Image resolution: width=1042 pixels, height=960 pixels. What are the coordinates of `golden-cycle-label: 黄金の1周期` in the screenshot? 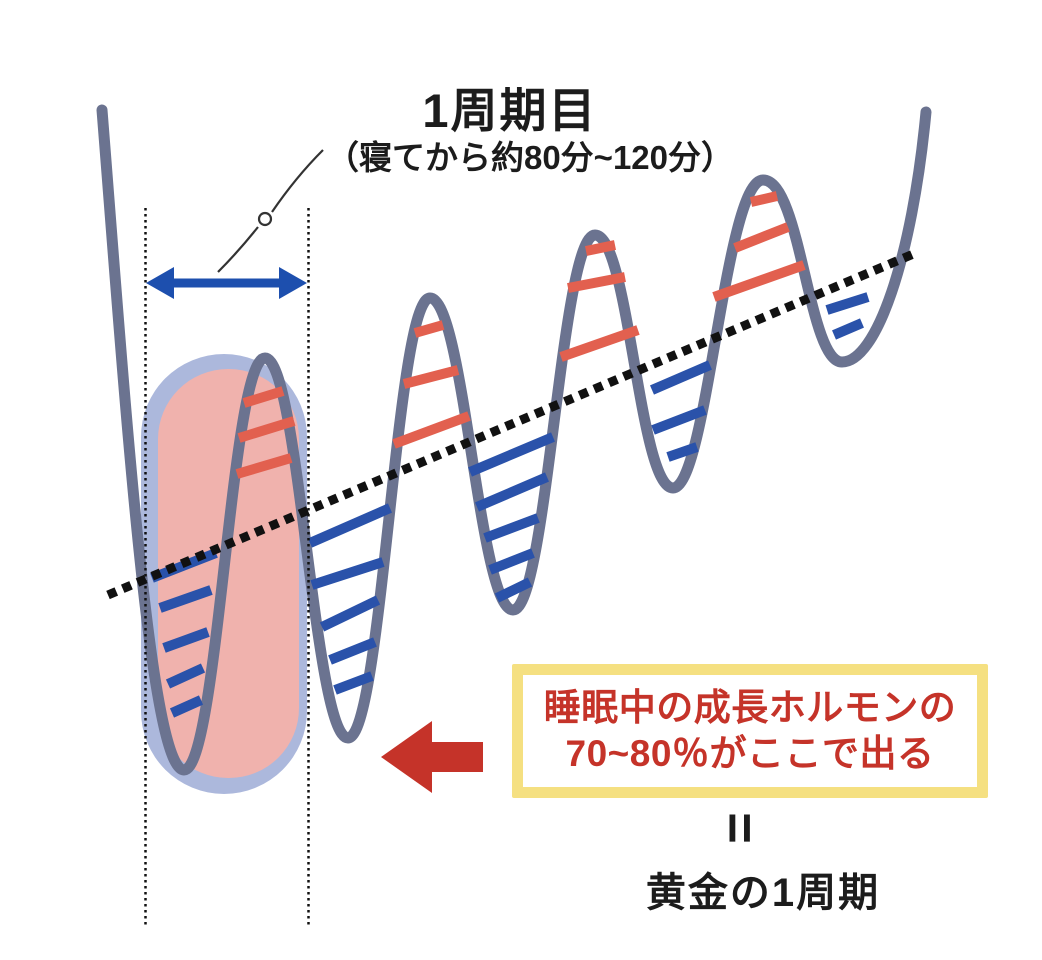 It's located at (763, 893).